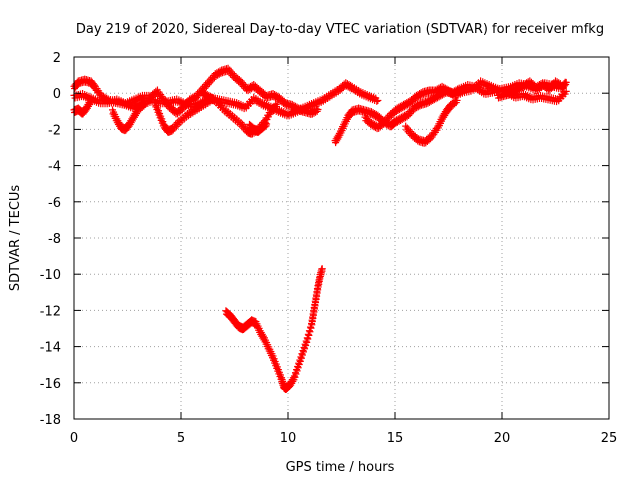 The width and height of the screenshot is (640, 480). What do you see at coordinates (50, 348) in the screenshot?
I see `y-tick-label: -14` at bounding box center [50, 348].